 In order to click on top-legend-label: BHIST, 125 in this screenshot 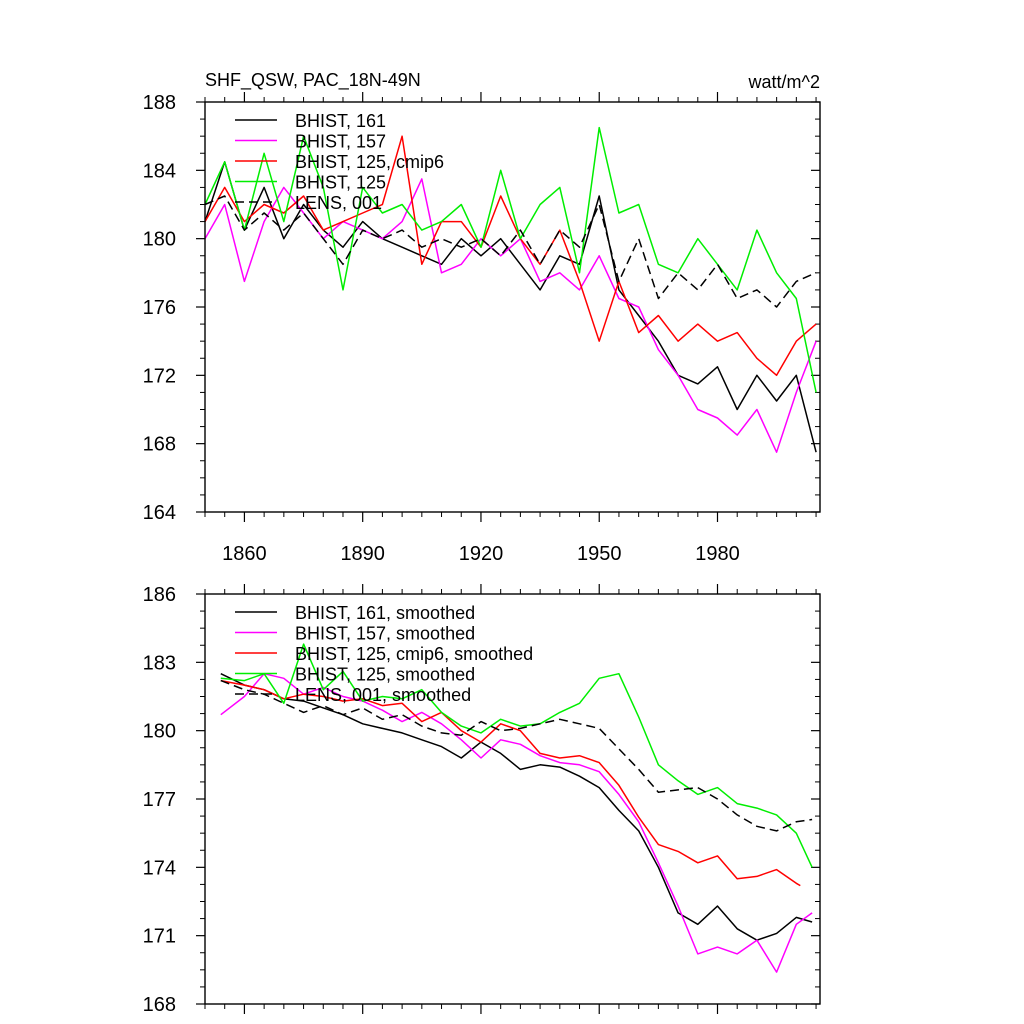, I will do `click(340, 183)`.